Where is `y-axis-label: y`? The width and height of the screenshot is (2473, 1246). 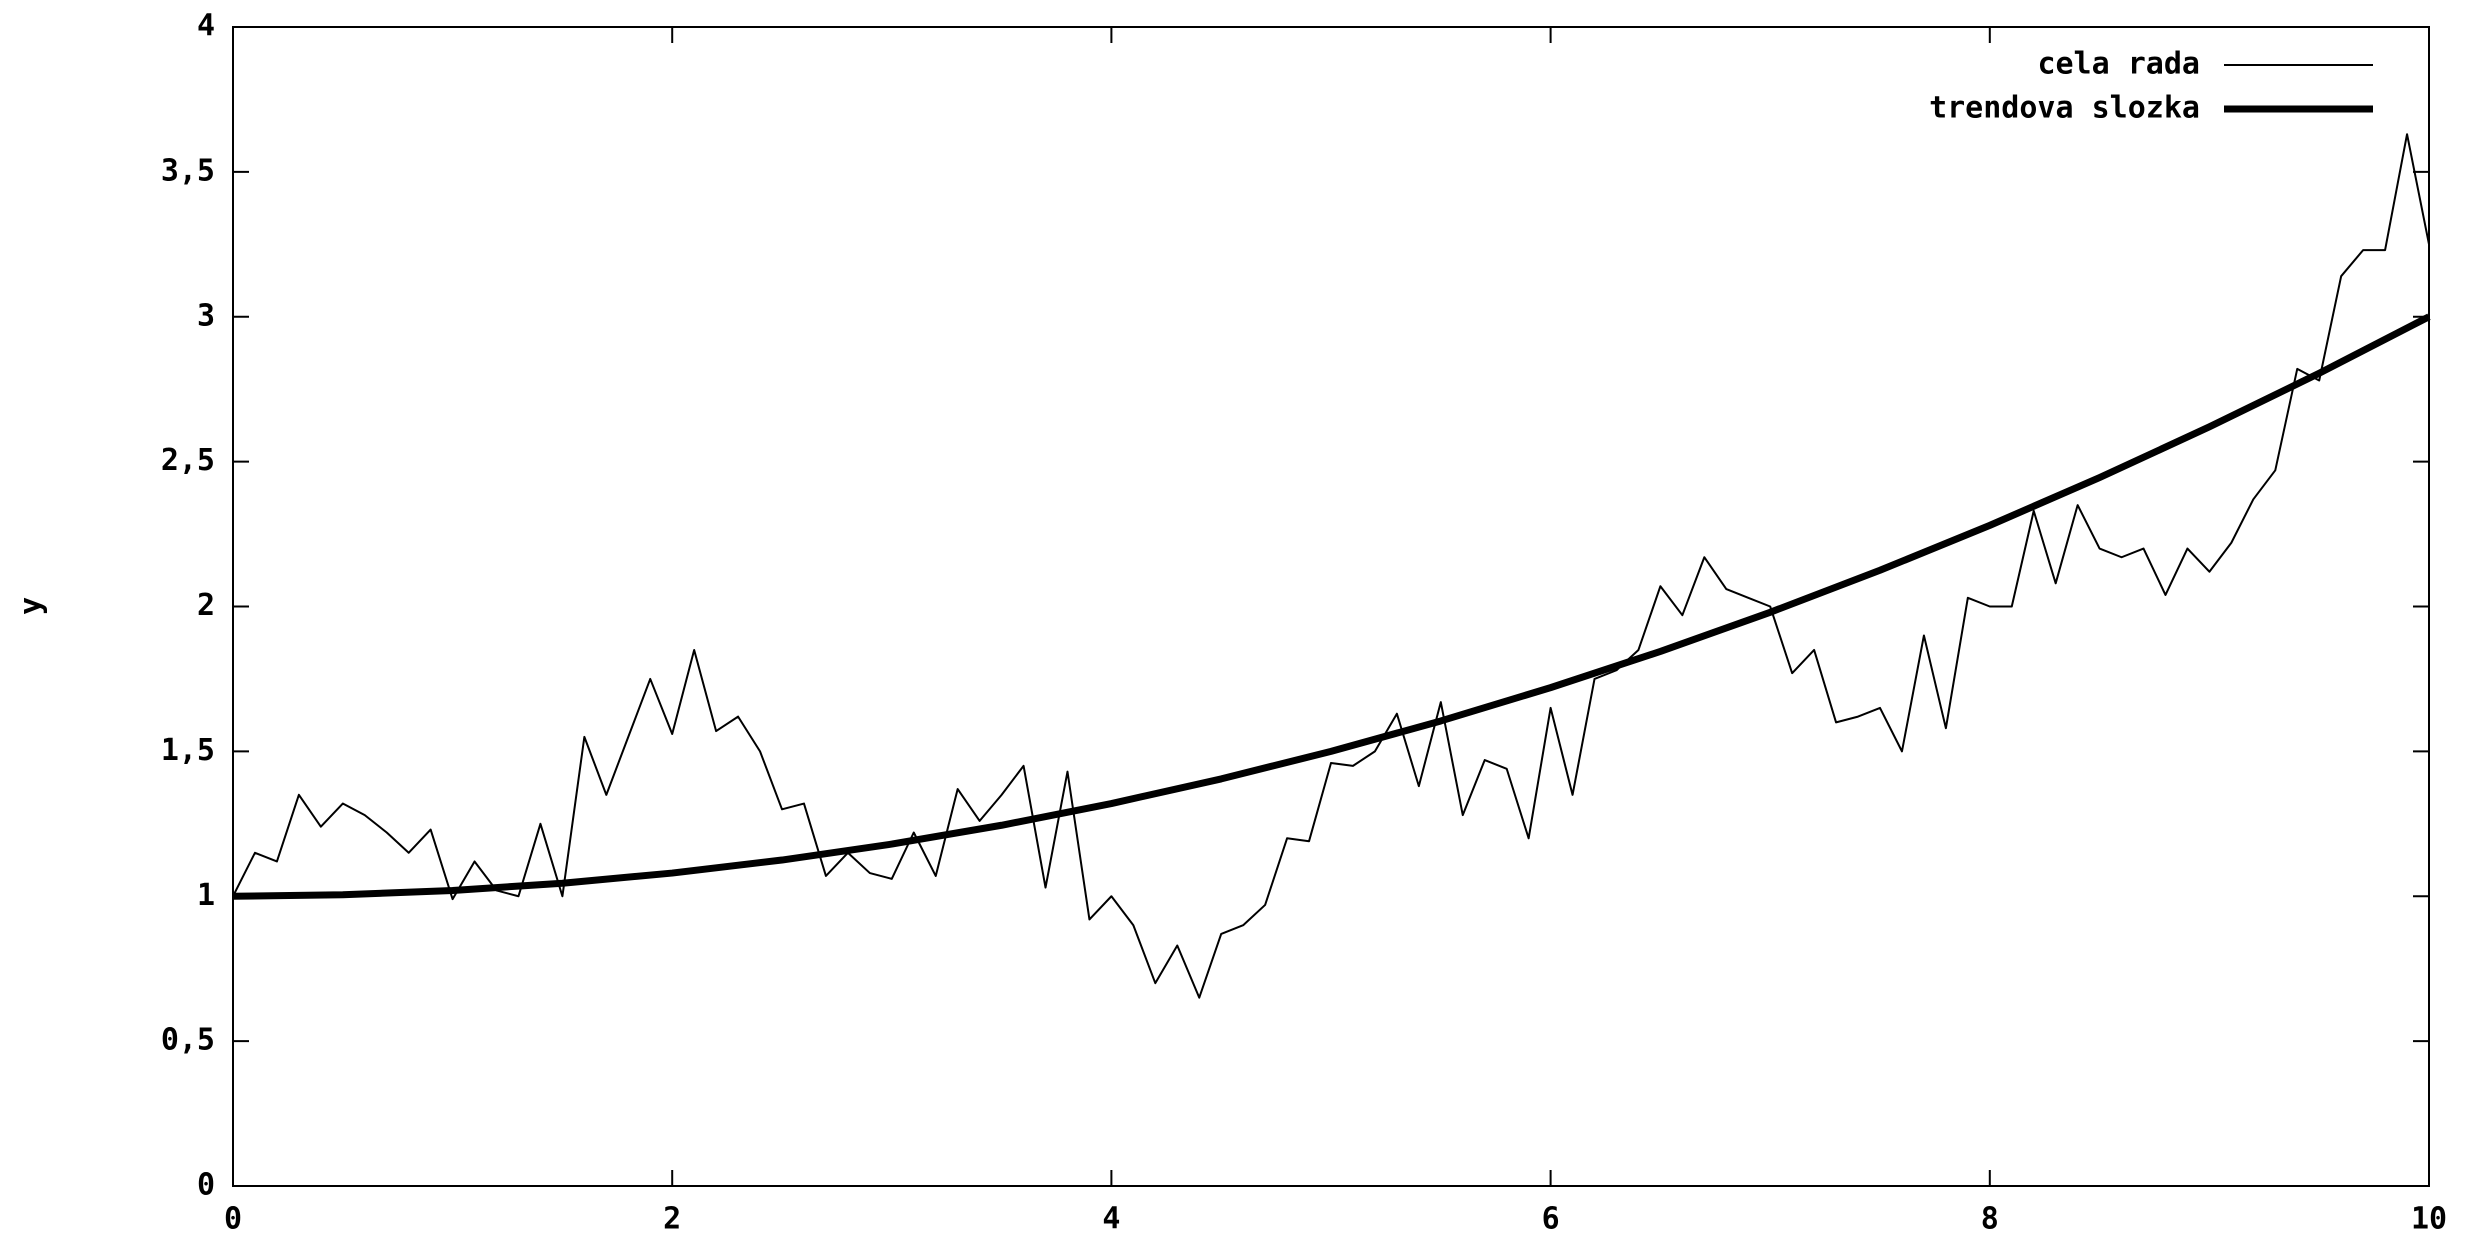 y-axis-label: y is located at coordinates (31, 606).